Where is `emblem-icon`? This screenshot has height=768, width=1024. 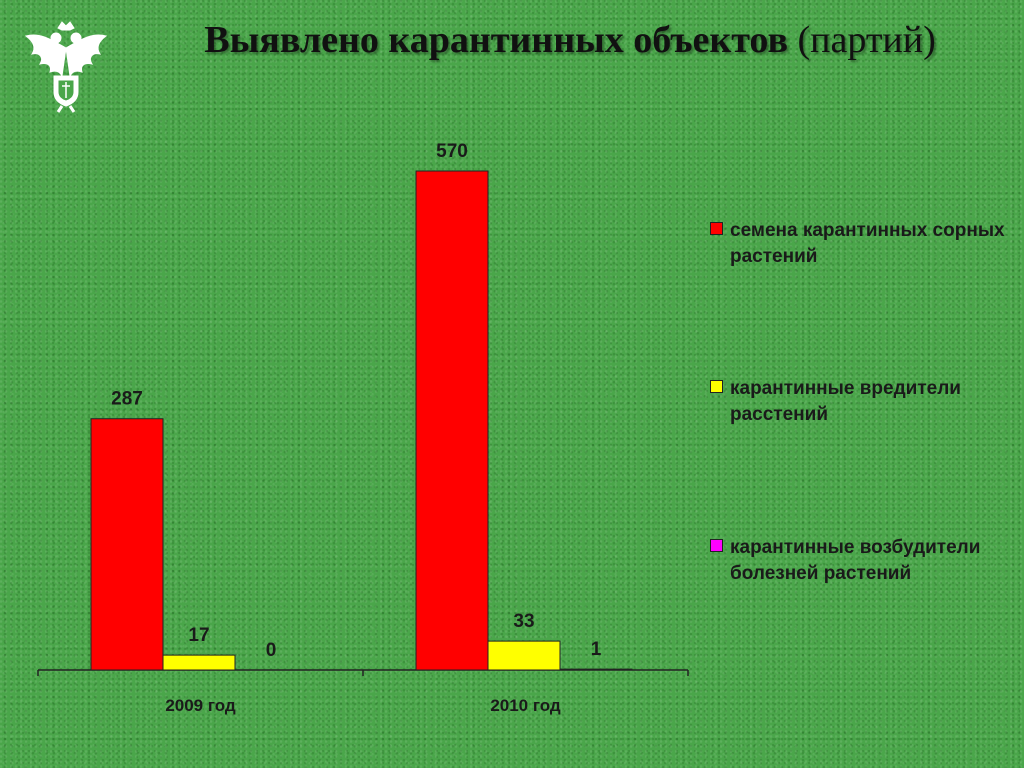
emblem-icon is located at coordinates (66, 66).